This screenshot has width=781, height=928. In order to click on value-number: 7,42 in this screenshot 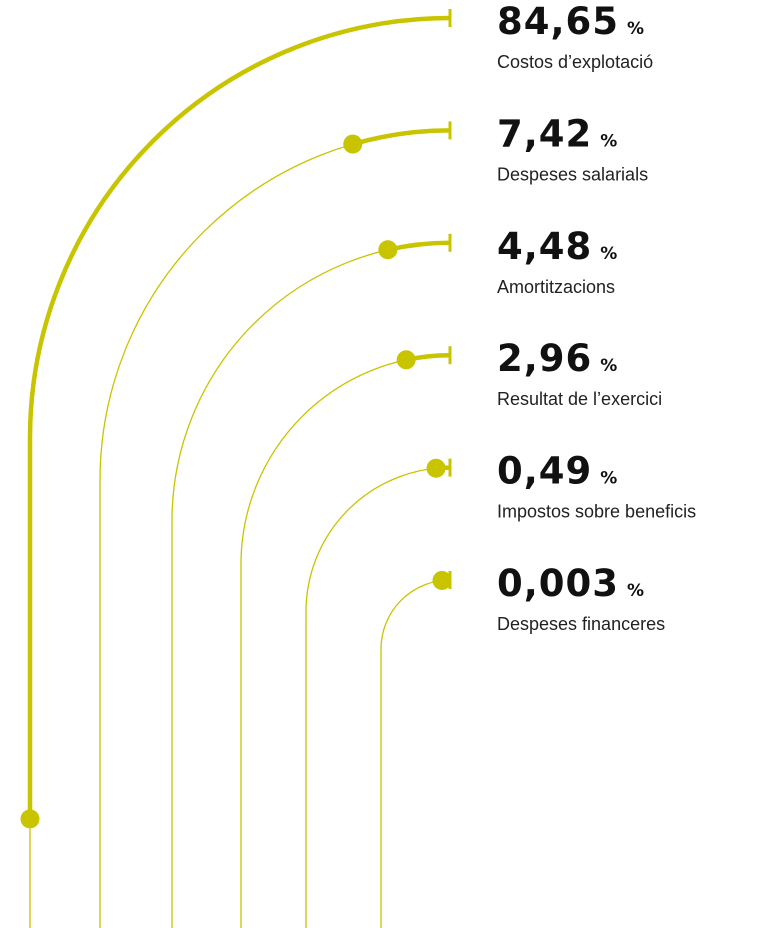, I will do `click(544, 133)`.